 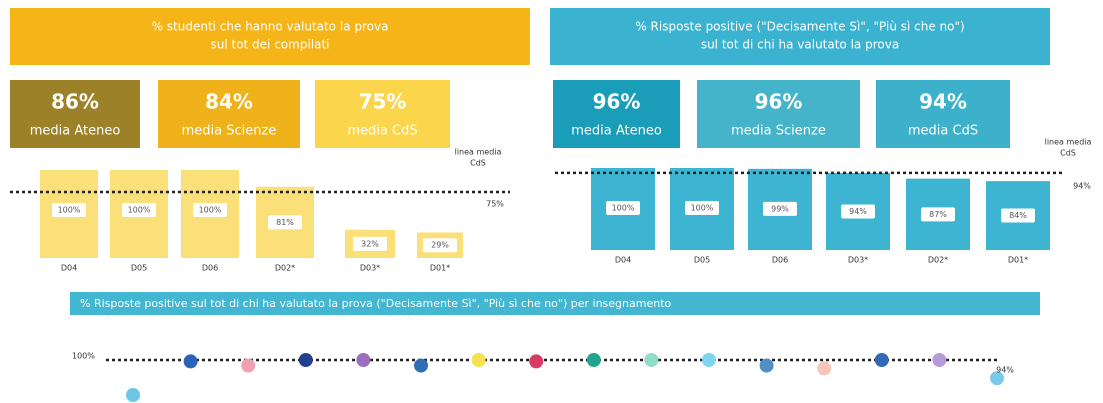 I want to click on bar-label: 81%, so click(x=285, y=222).